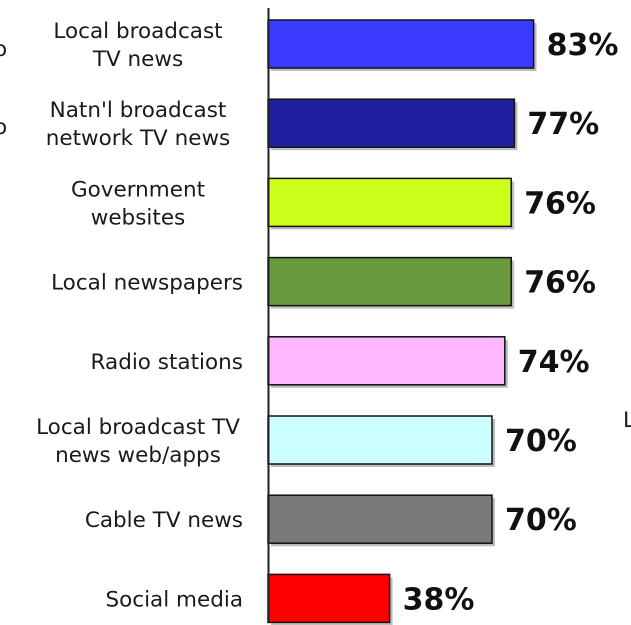 This screenshot has height=625, width=631. Describe the element at coordinates (138, 203) in the screenshot. I see `category-label: Government websites` at that location.